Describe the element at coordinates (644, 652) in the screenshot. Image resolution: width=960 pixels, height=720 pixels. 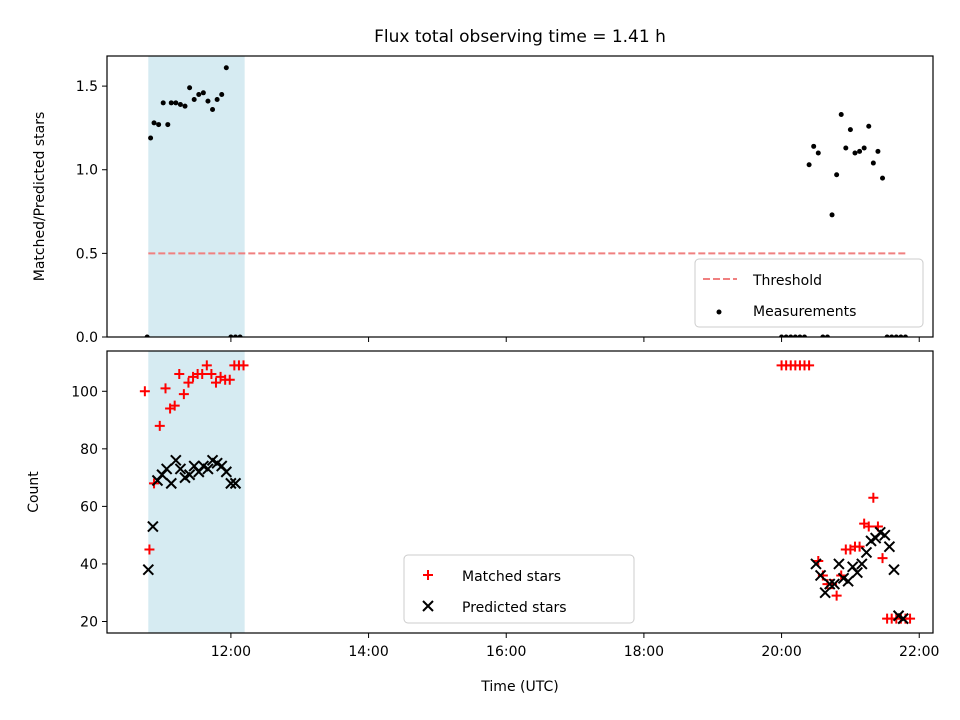
I see `x-tick-label: 18:00` at that location.